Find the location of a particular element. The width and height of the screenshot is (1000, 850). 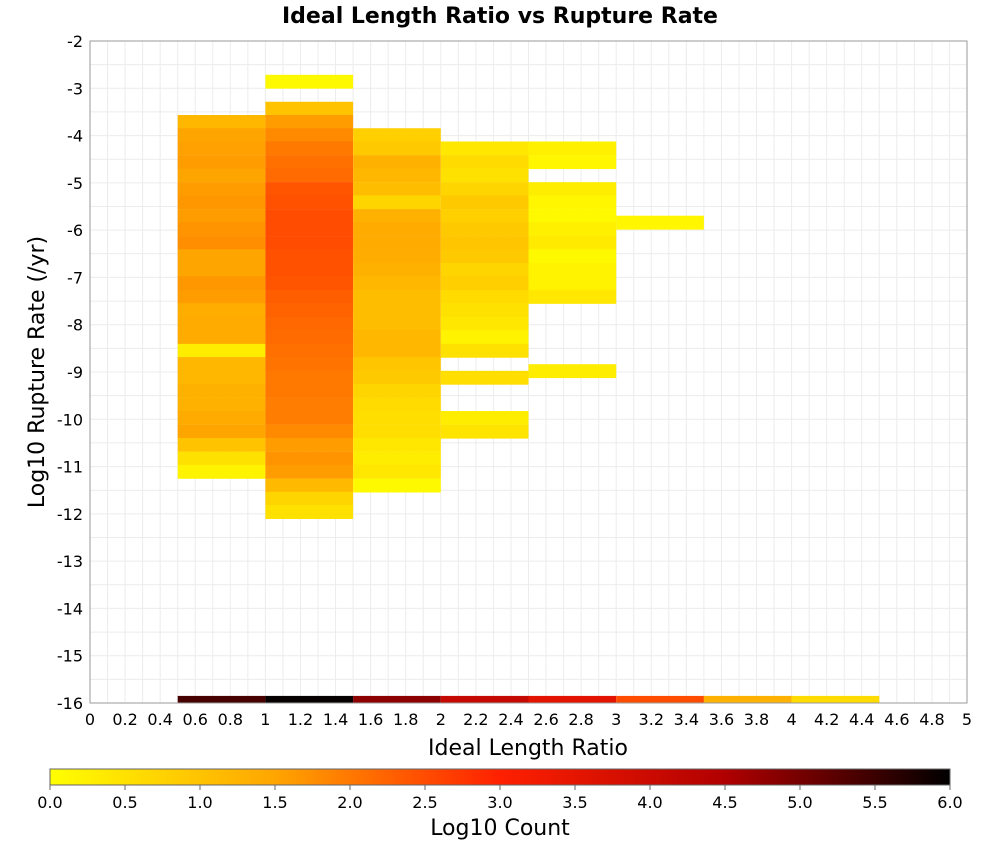

y-tick-label: -9 is located at coordinates (75, 372).